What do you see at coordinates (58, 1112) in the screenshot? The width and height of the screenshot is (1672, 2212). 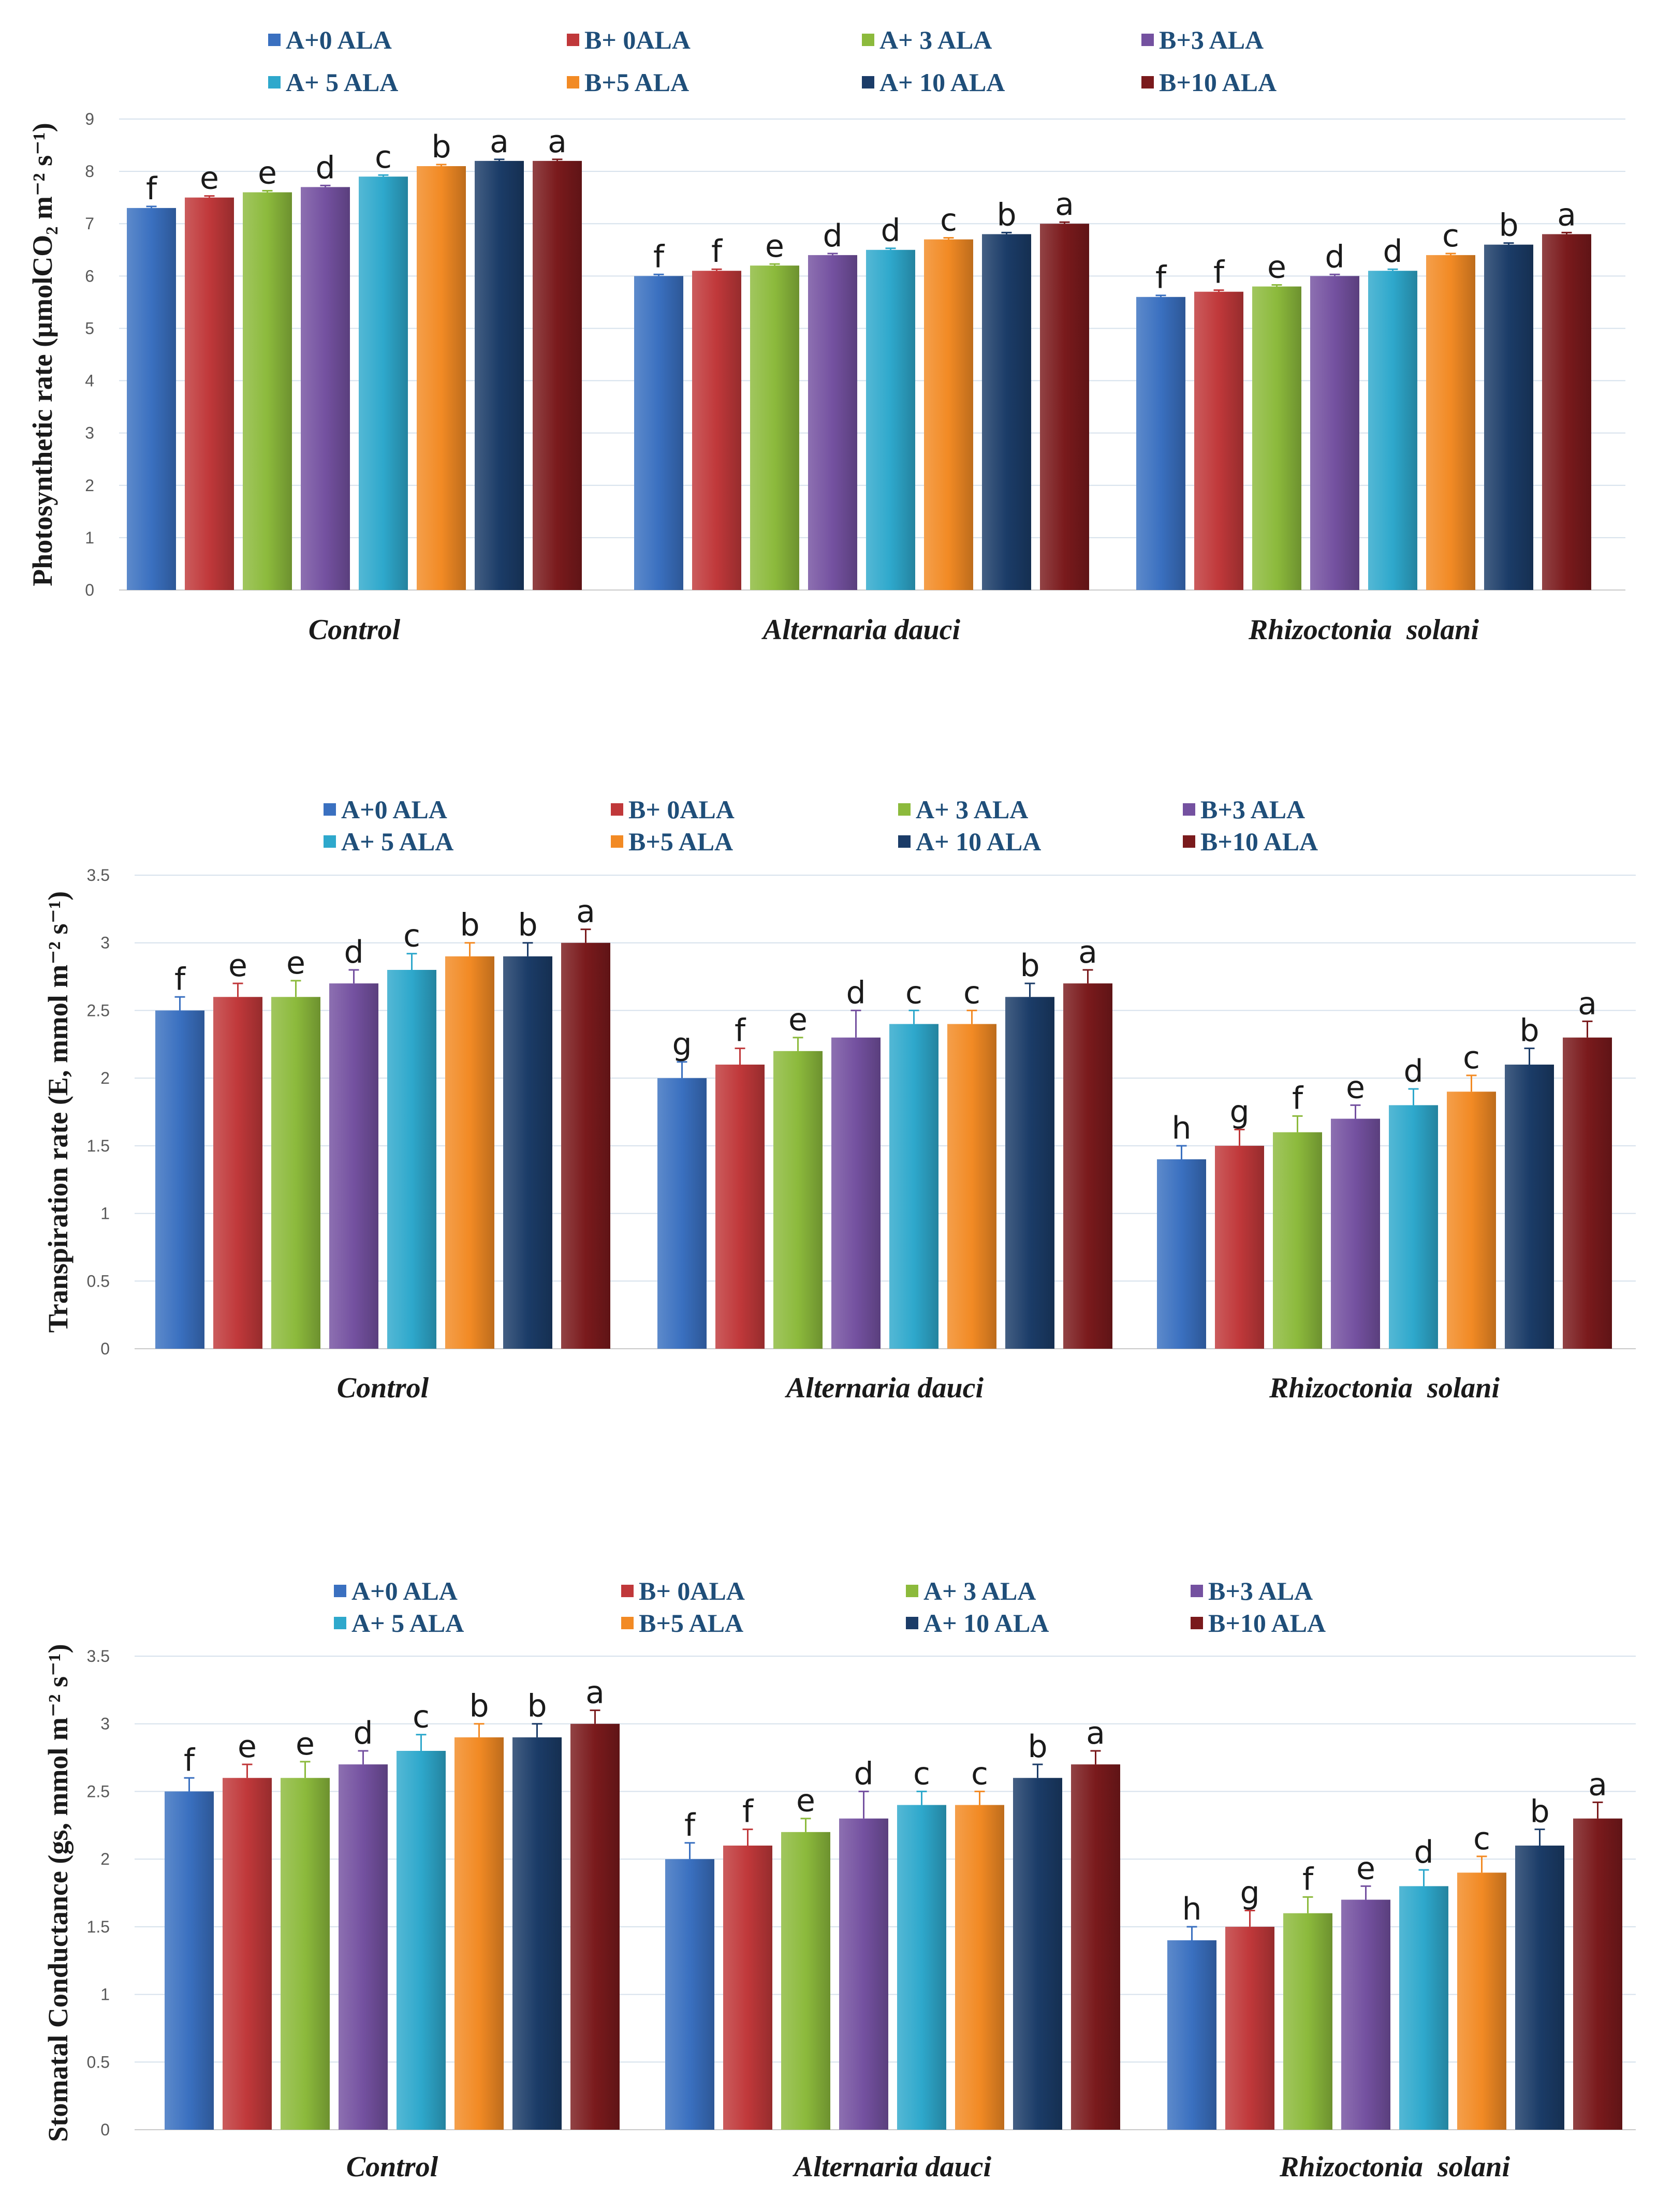 I see `y-axis-title: Transpiration rate (E, mmol m⁻² s⁻¹)` at bounding box center [58, 1112].